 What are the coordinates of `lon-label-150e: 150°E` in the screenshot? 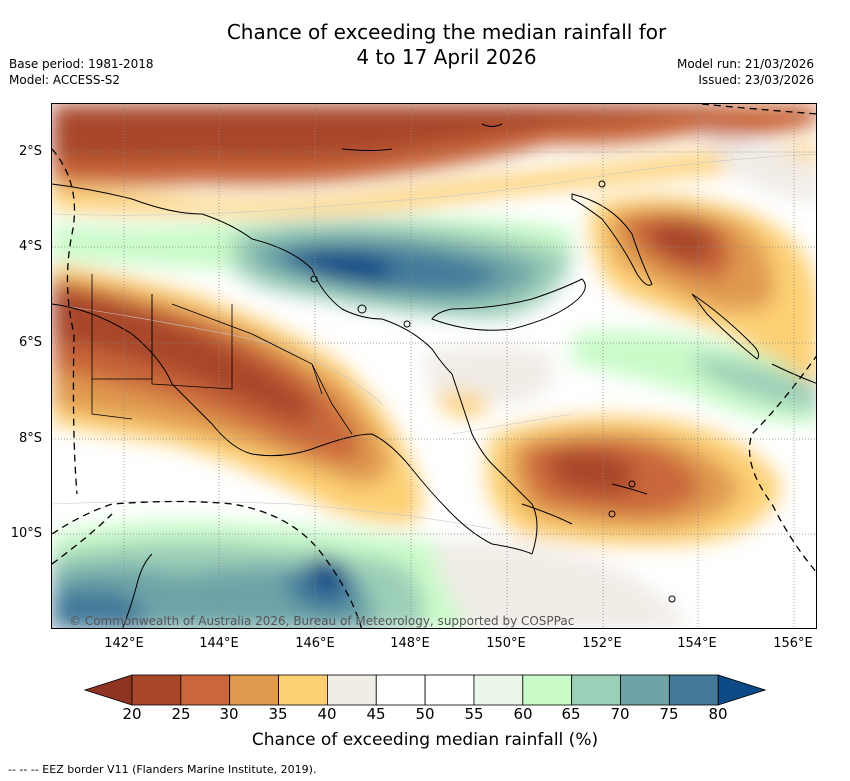 It's located at (506, 643).